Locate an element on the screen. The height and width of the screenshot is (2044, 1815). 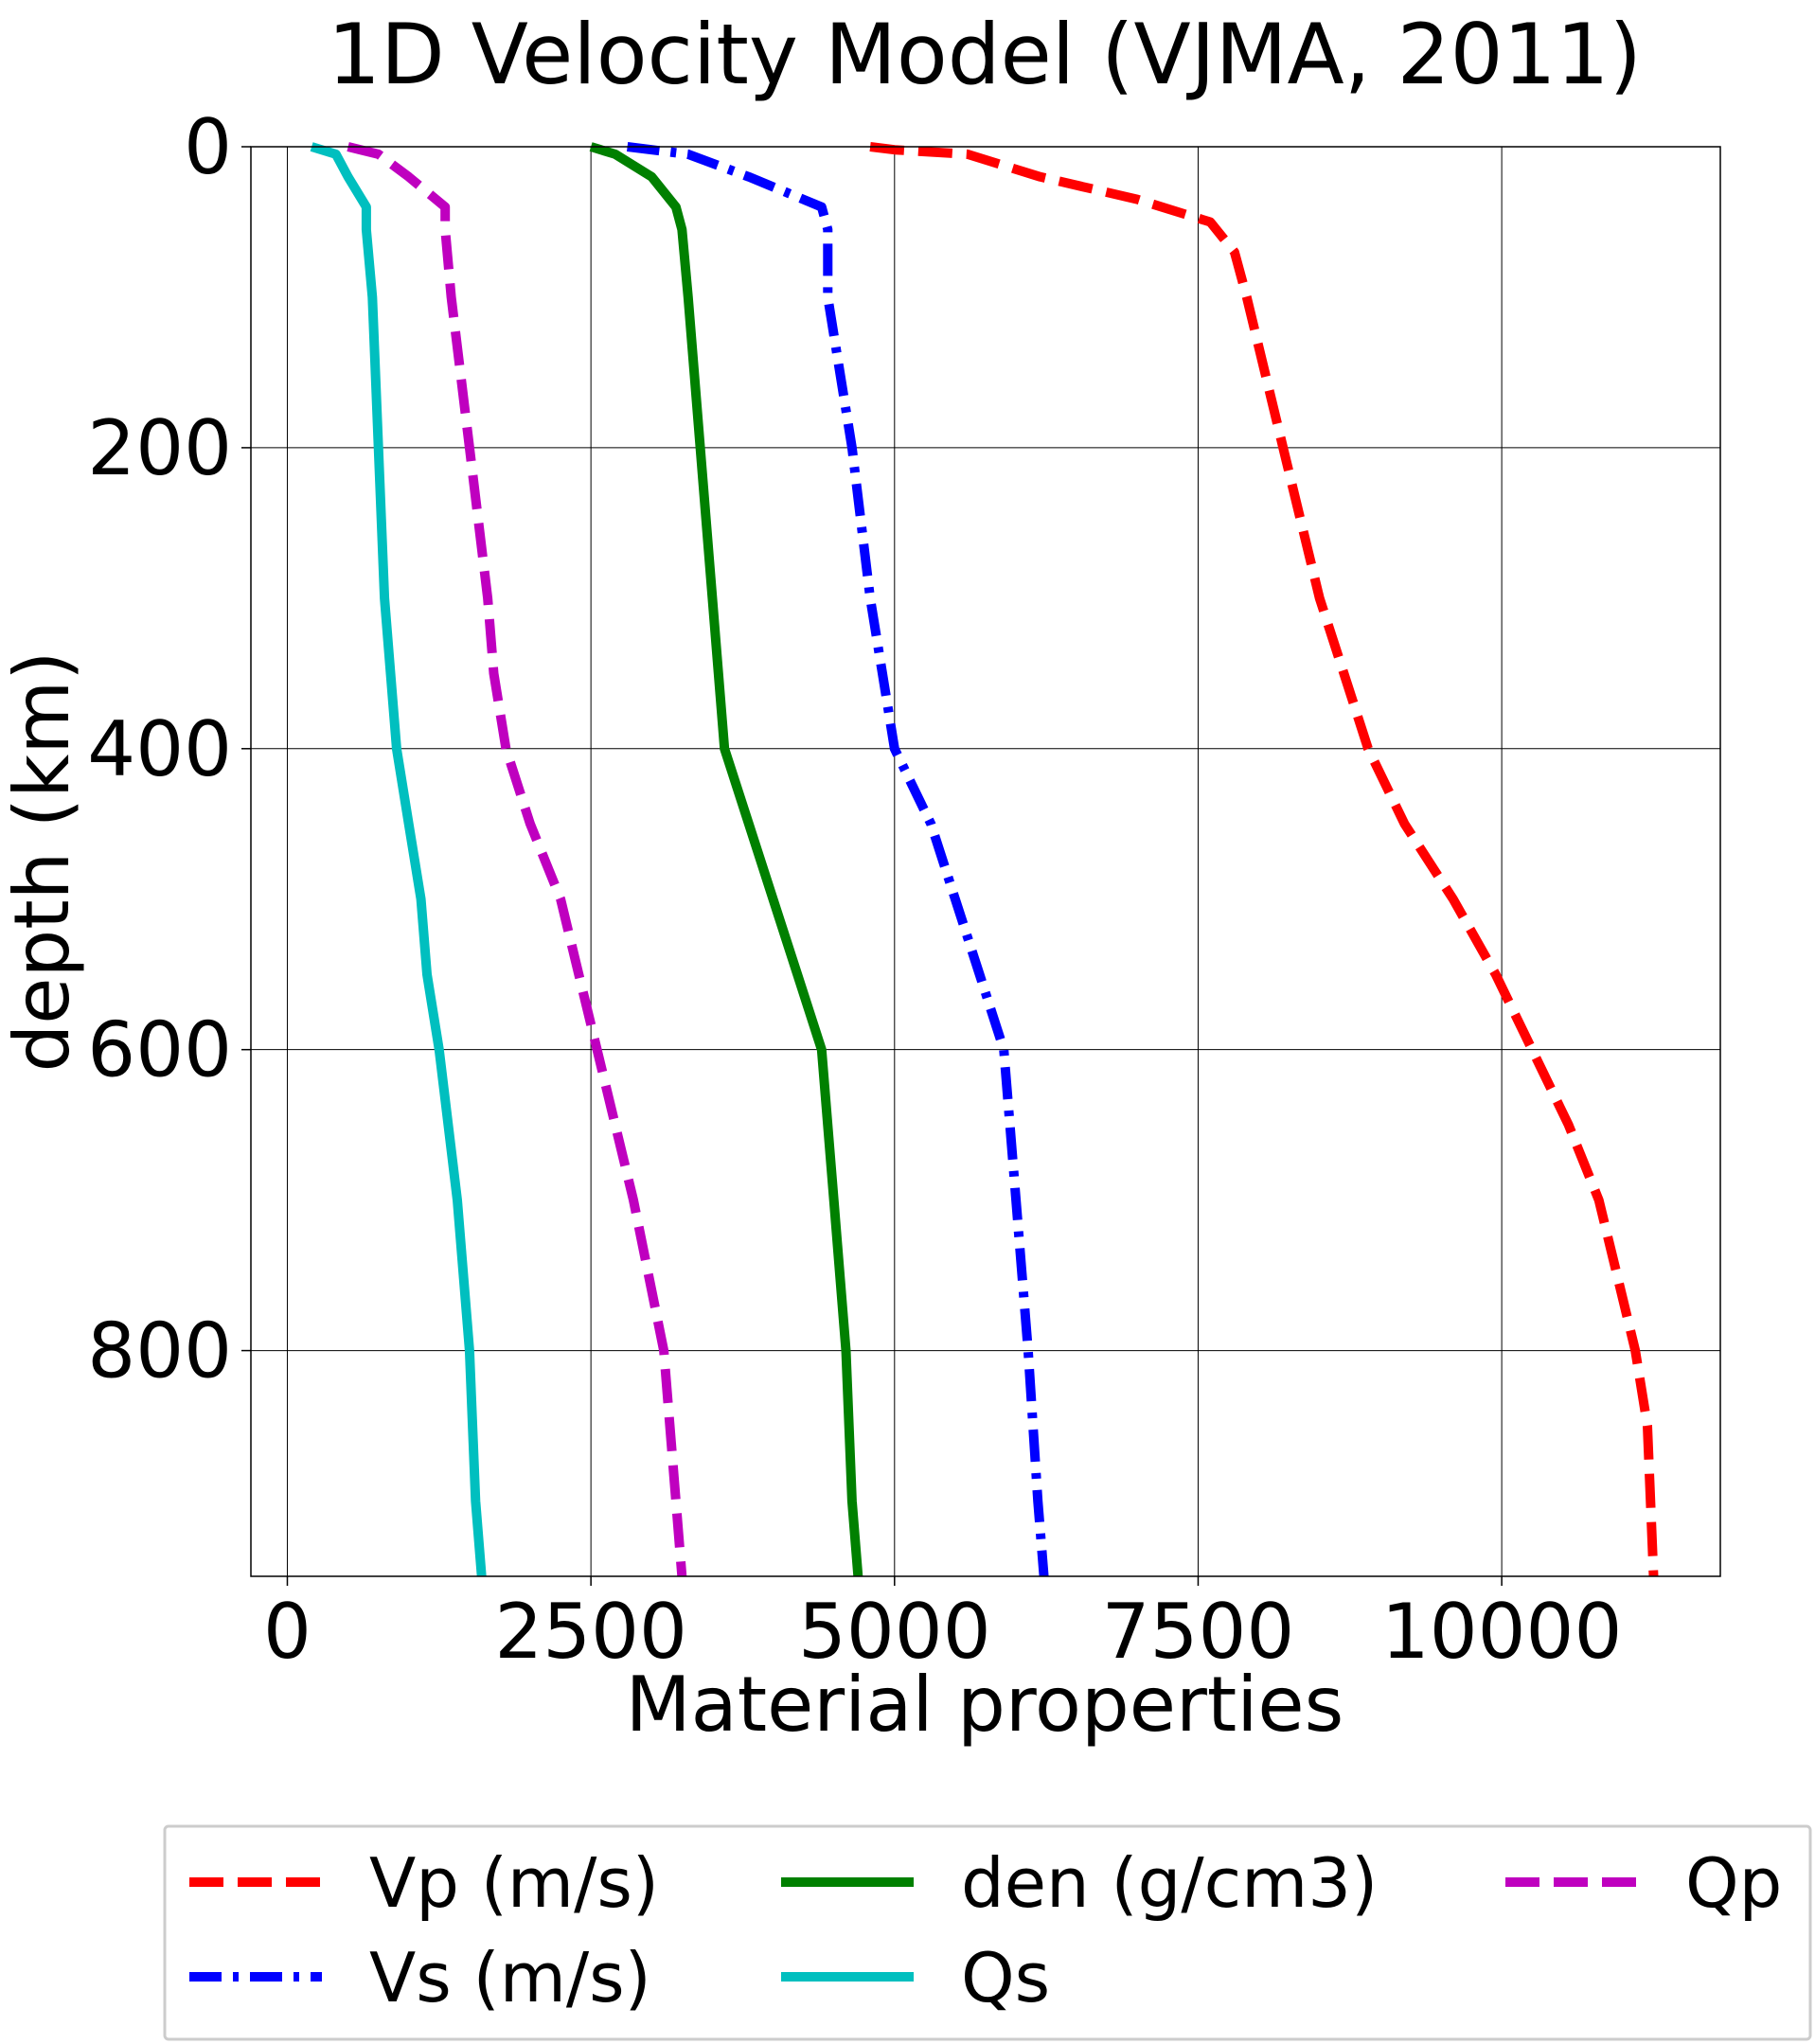
legend-label-0: Vp (m/s) is located at coordinates (514, 1883).